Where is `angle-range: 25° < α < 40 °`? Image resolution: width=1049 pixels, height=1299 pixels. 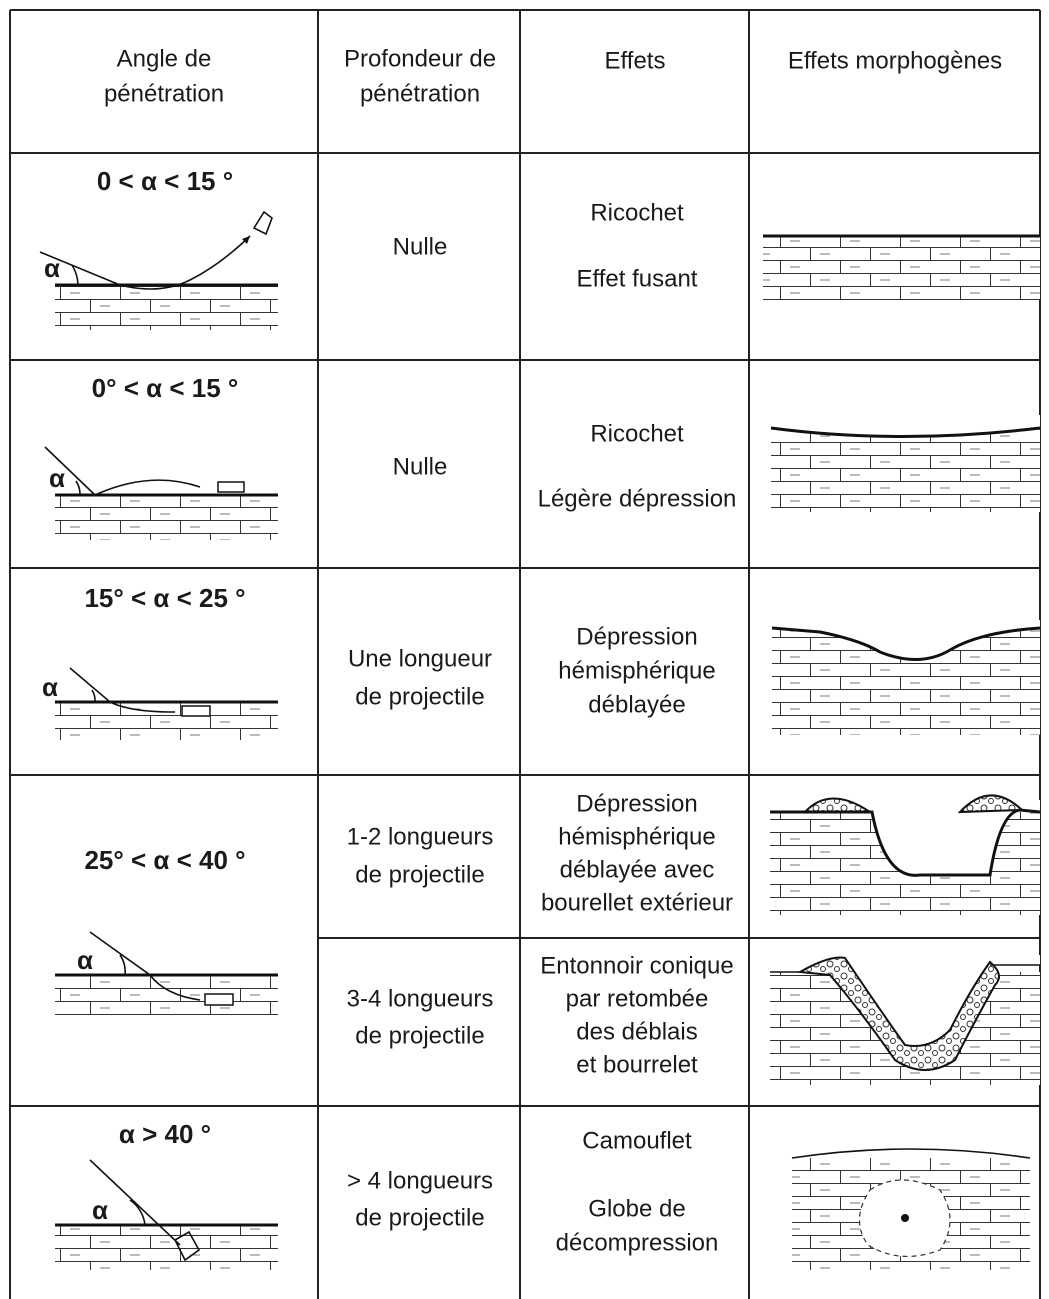 angle-range: 25° < α < 40 ° is located at coordinates (164, 860).